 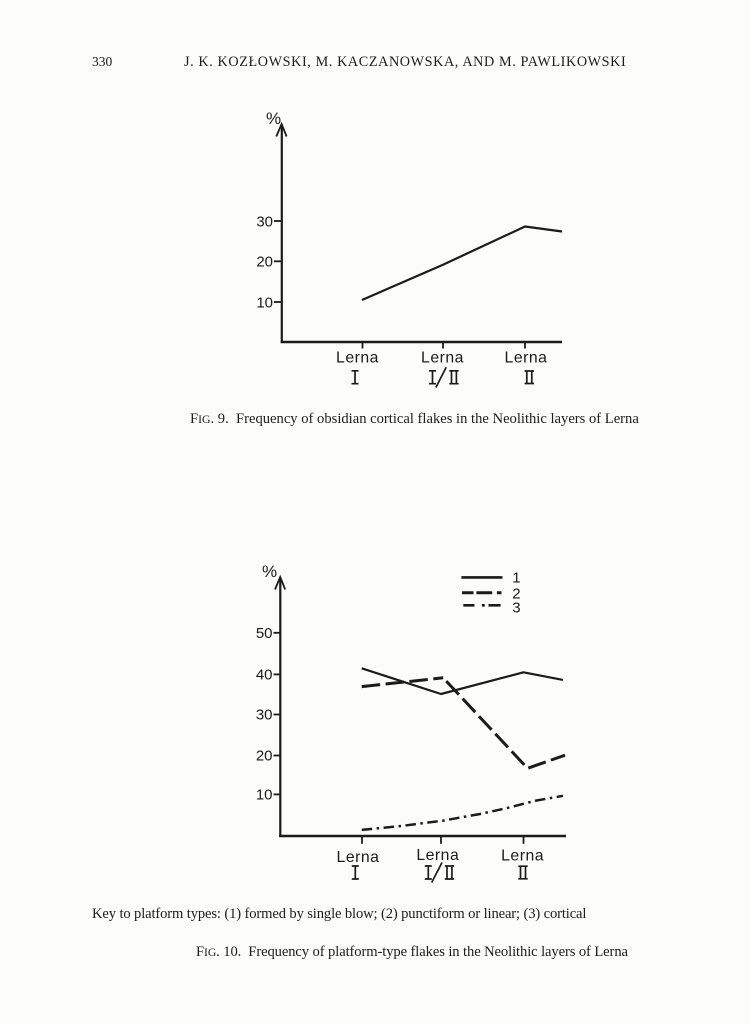 I want to click on svg-text: 2, so click(x=516, y=594).